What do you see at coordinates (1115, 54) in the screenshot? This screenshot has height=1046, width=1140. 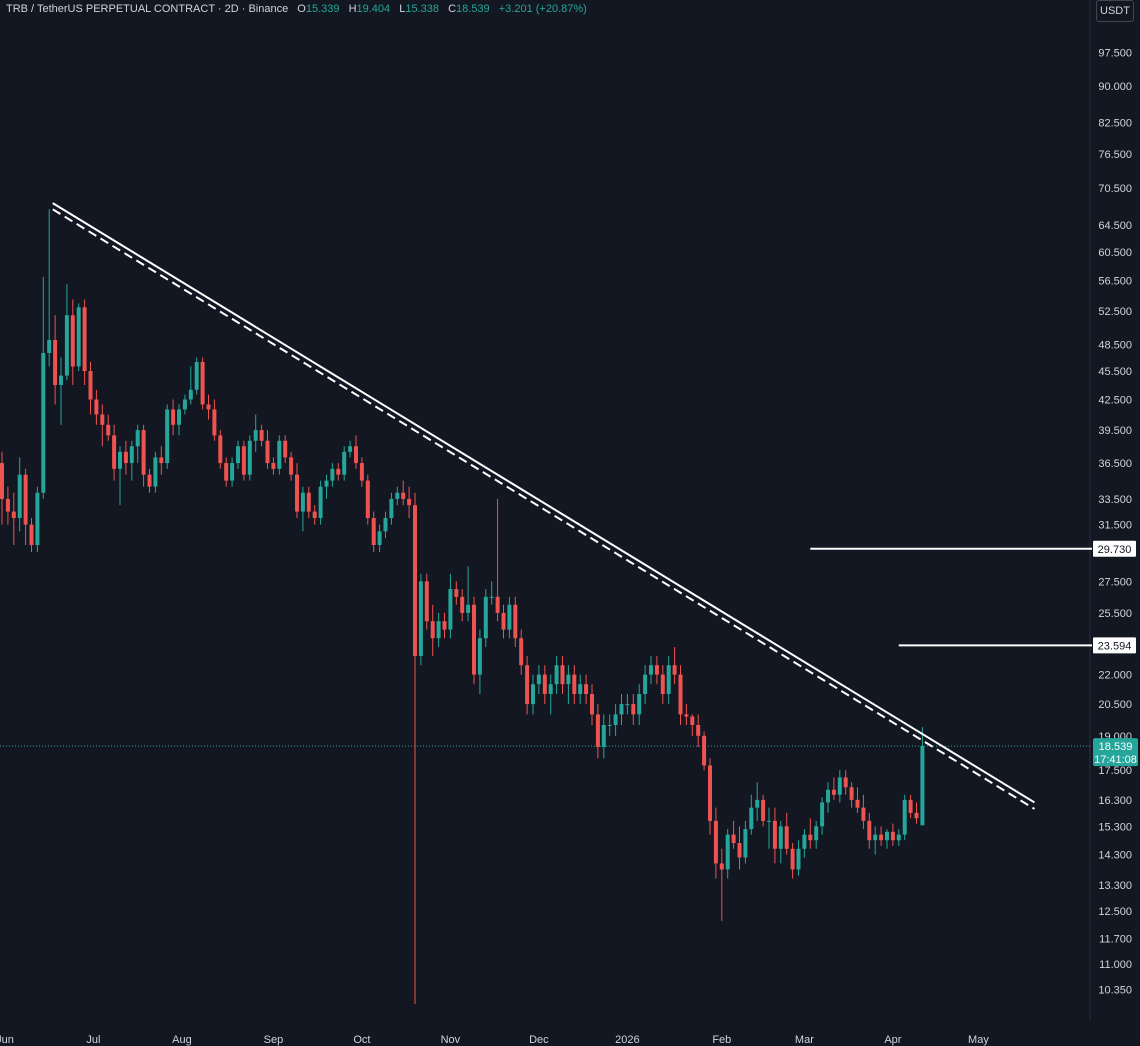 I see `price-tick-label: 97.500` at bounding box center [1115, 54].